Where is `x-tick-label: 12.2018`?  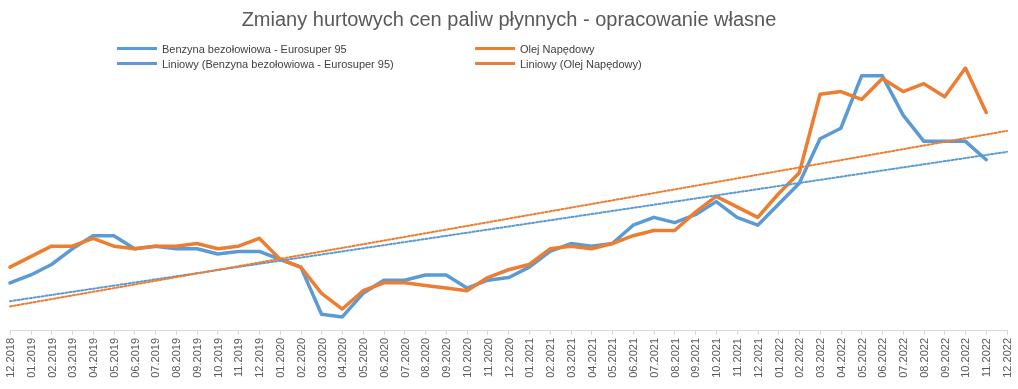 x-tick-label: 12.2018 is located at coordinates (10, 358).